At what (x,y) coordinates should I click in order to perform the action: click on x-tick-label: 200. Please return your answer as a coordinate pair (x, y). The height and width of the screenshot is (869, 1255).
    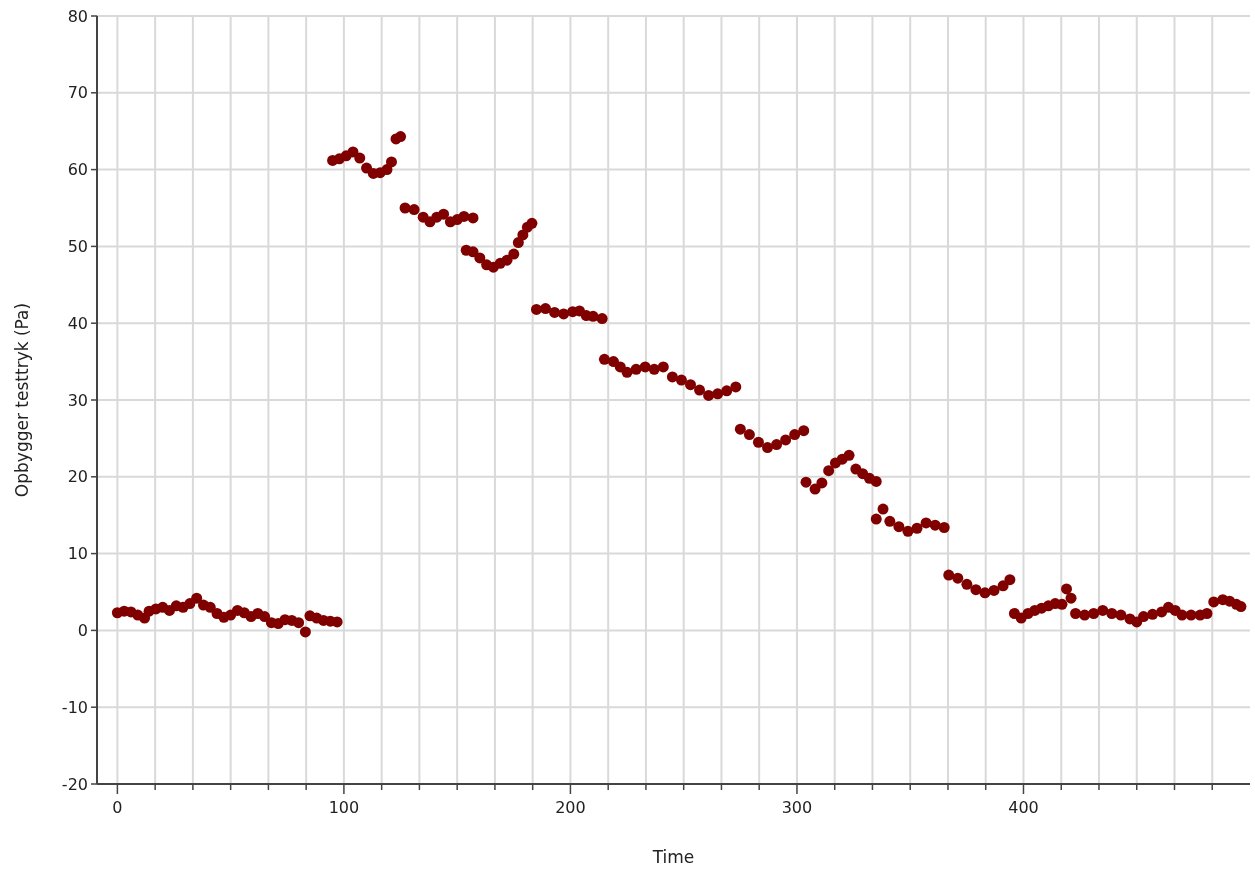
    Looking at the image, I should click on (570, 807).